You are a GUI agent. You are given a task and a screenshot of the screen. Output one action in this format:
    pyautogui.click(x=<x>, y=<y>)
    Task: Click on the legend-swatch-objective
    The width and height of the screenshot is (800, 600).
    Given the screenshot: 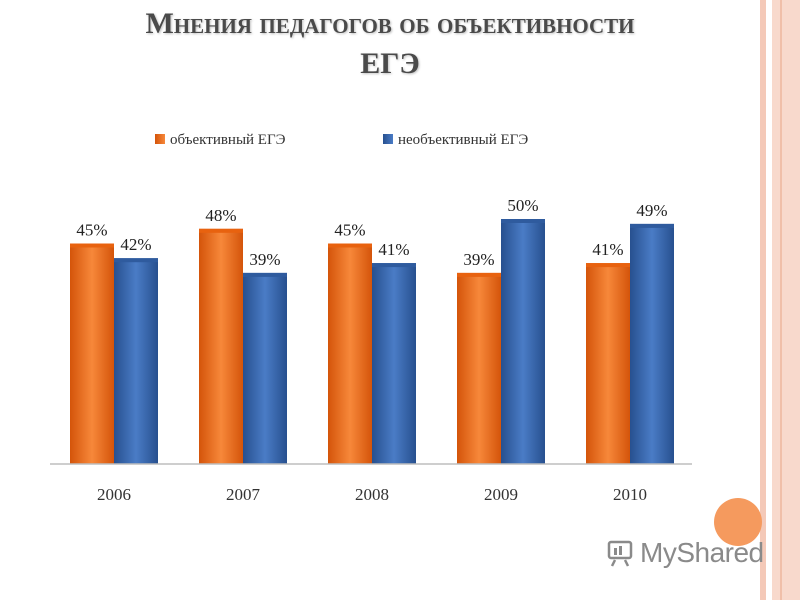 What is the action you would take?
    pyautogui.click(x=160, y=139)
    